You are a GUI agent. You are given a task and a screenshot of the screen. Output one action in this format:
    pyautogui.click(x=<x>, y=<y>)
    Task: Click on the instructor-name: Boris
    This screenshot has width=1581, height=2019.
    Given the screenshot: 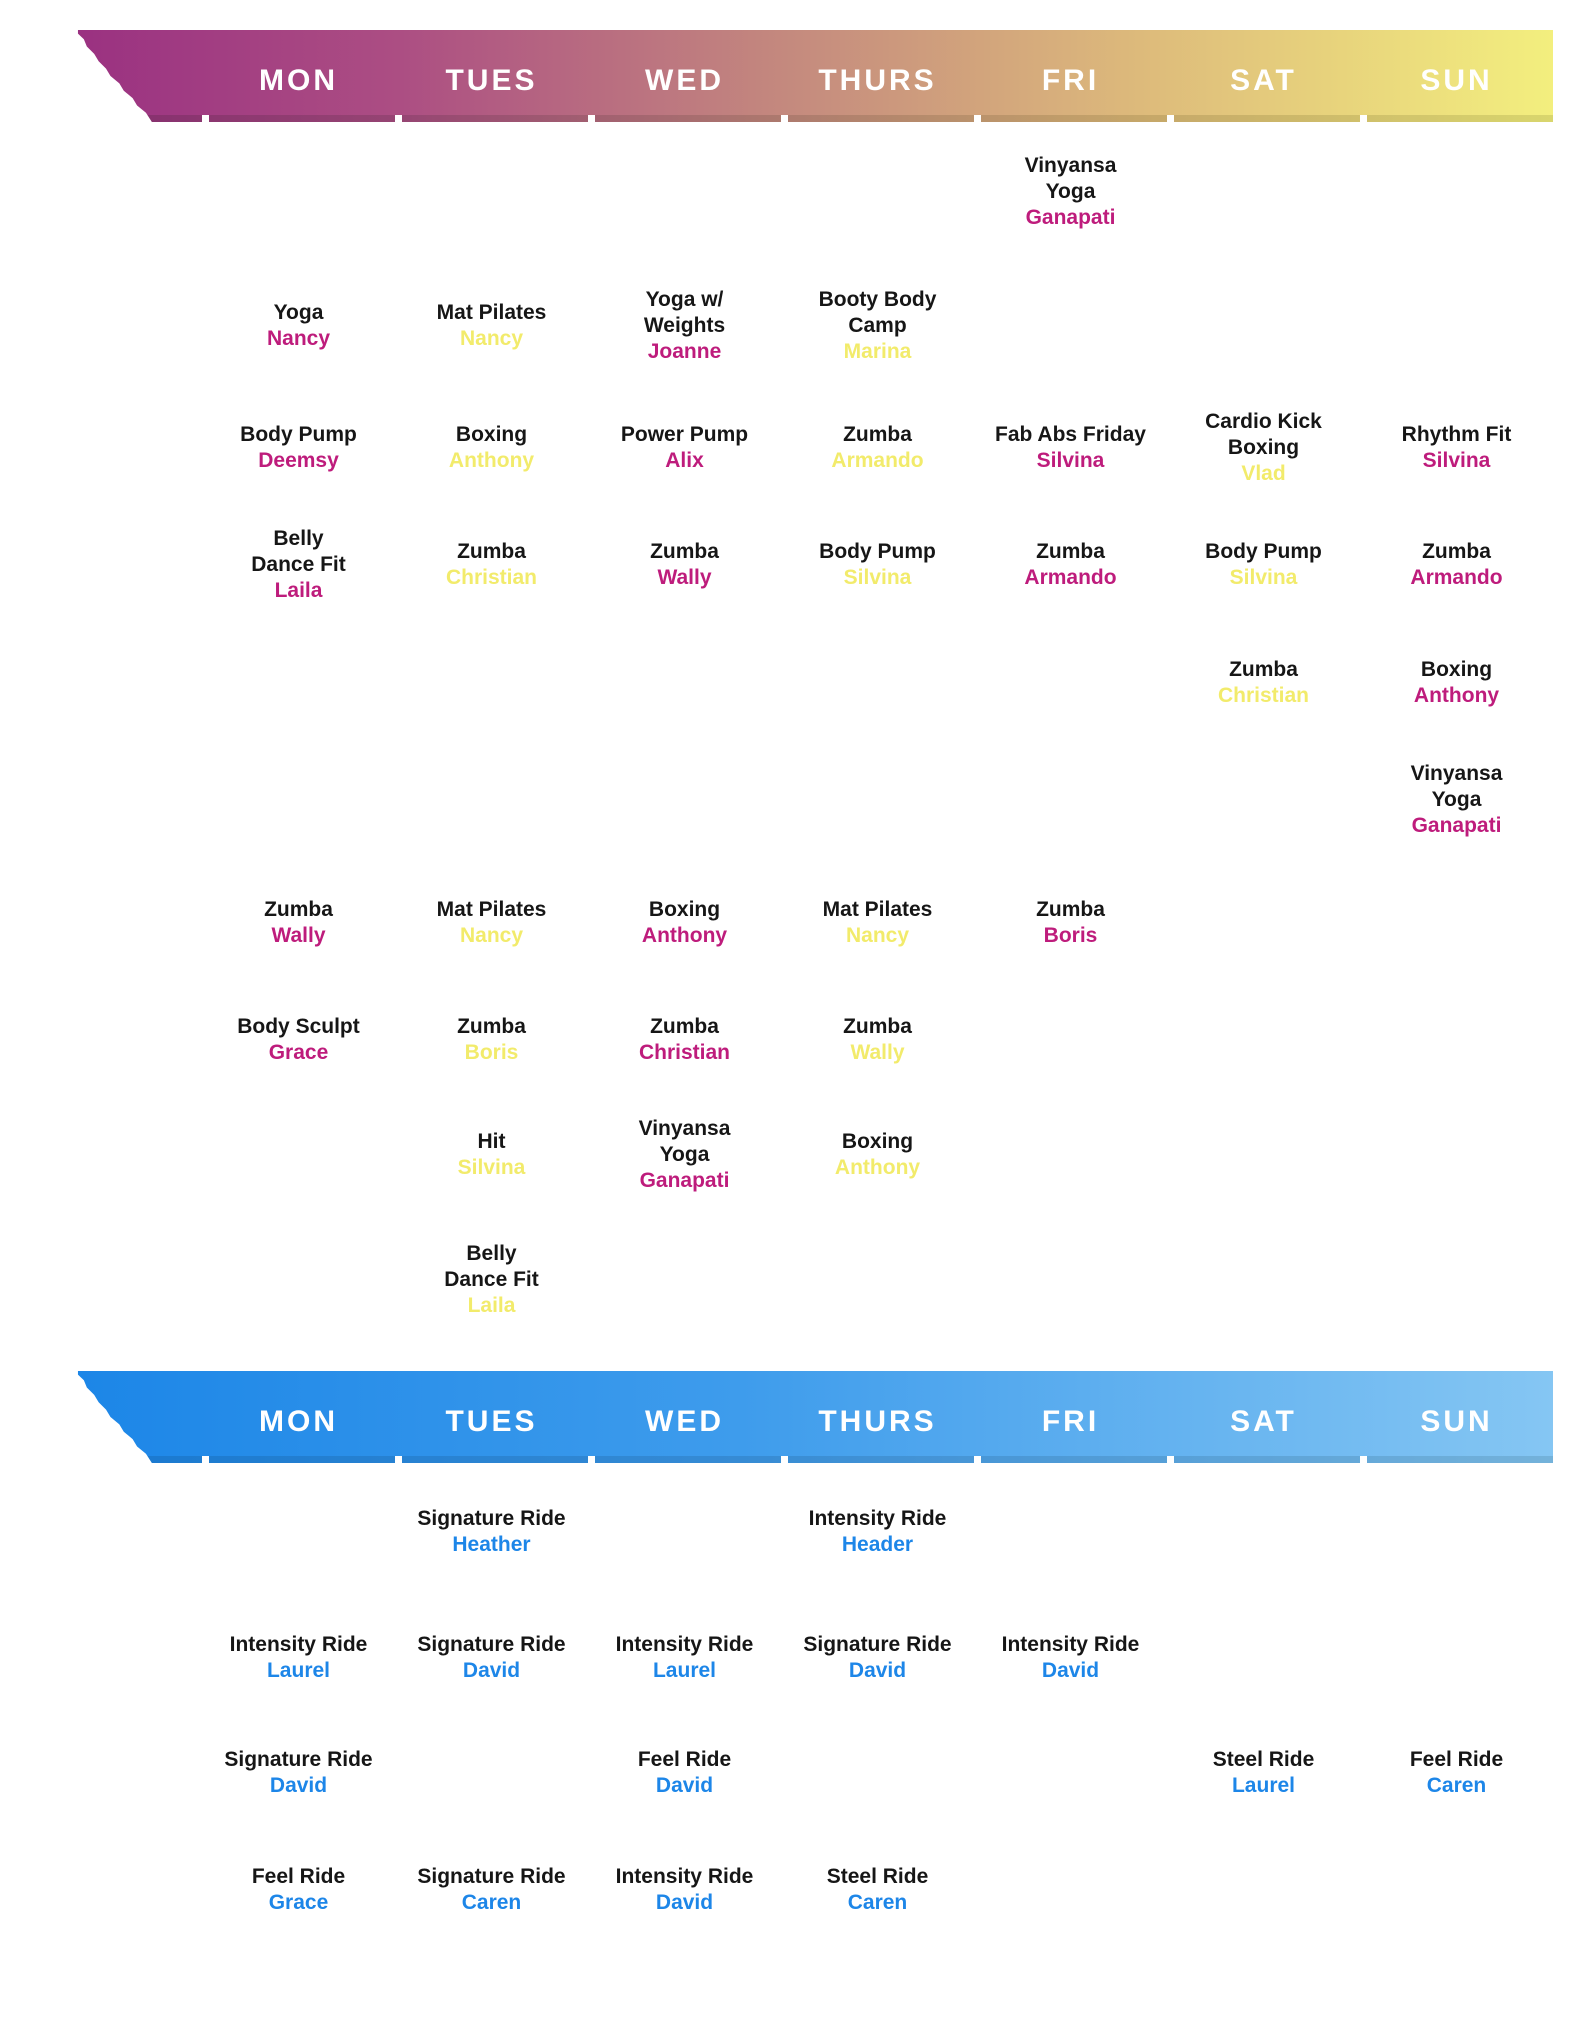 What is the action you would take?
    pyautogui.click(x=1070, y=935)
    